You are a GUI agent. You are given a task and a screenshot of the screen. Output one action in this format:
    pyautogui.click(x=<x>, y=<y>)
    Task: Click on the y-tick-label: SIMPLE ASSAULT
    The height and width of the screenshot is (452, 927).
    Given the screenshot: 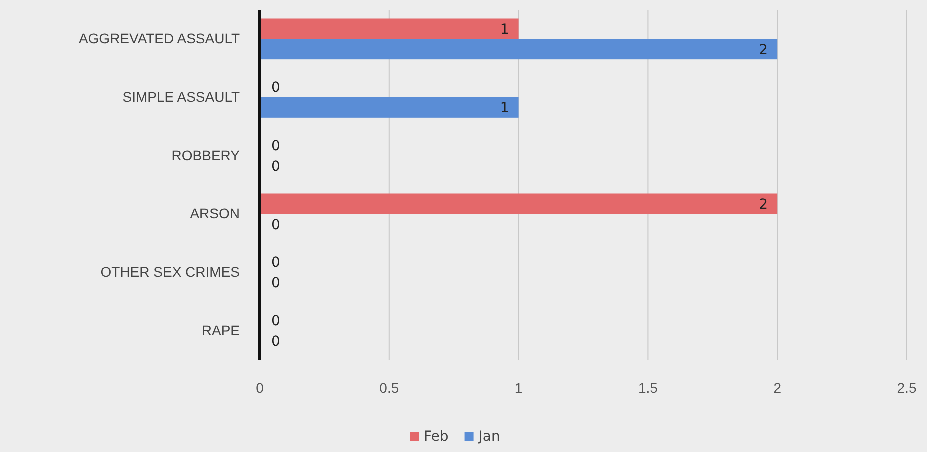 What is the action you would take?
    pyautogui.click(x=181, y=96)
    